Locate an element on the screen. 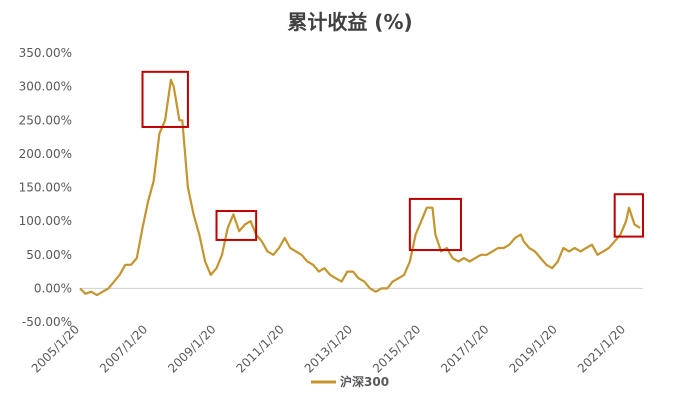 Image resolution: width=700 pixels, height=400 pixels. y-tick-label: -50.00% is located at coordinates (47, 322).